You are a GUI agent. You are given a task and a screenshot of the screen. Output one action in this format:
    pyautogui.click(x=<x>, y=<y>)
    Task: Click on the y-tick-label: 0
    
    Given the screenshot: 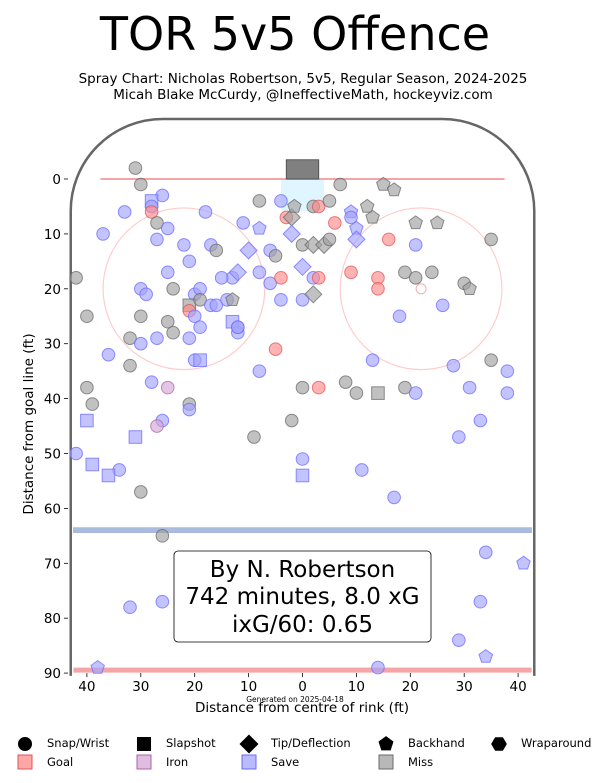 What is the action you would take?
    pyautogui.click(x=56, y=180)
    